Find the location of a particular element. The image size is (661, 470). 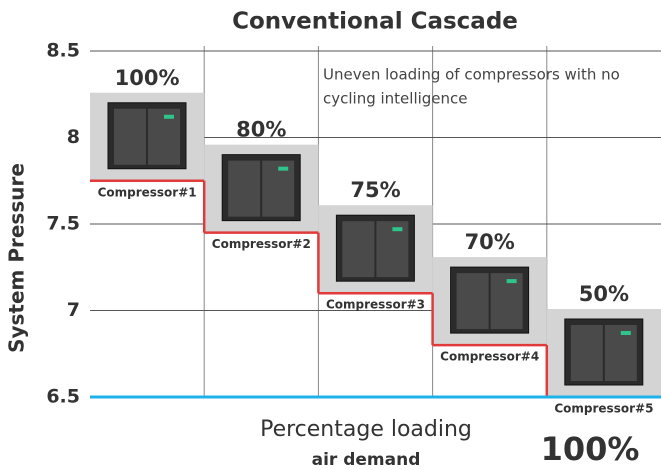

category-label: Compressor#2 is located at coordinates (261, 244).